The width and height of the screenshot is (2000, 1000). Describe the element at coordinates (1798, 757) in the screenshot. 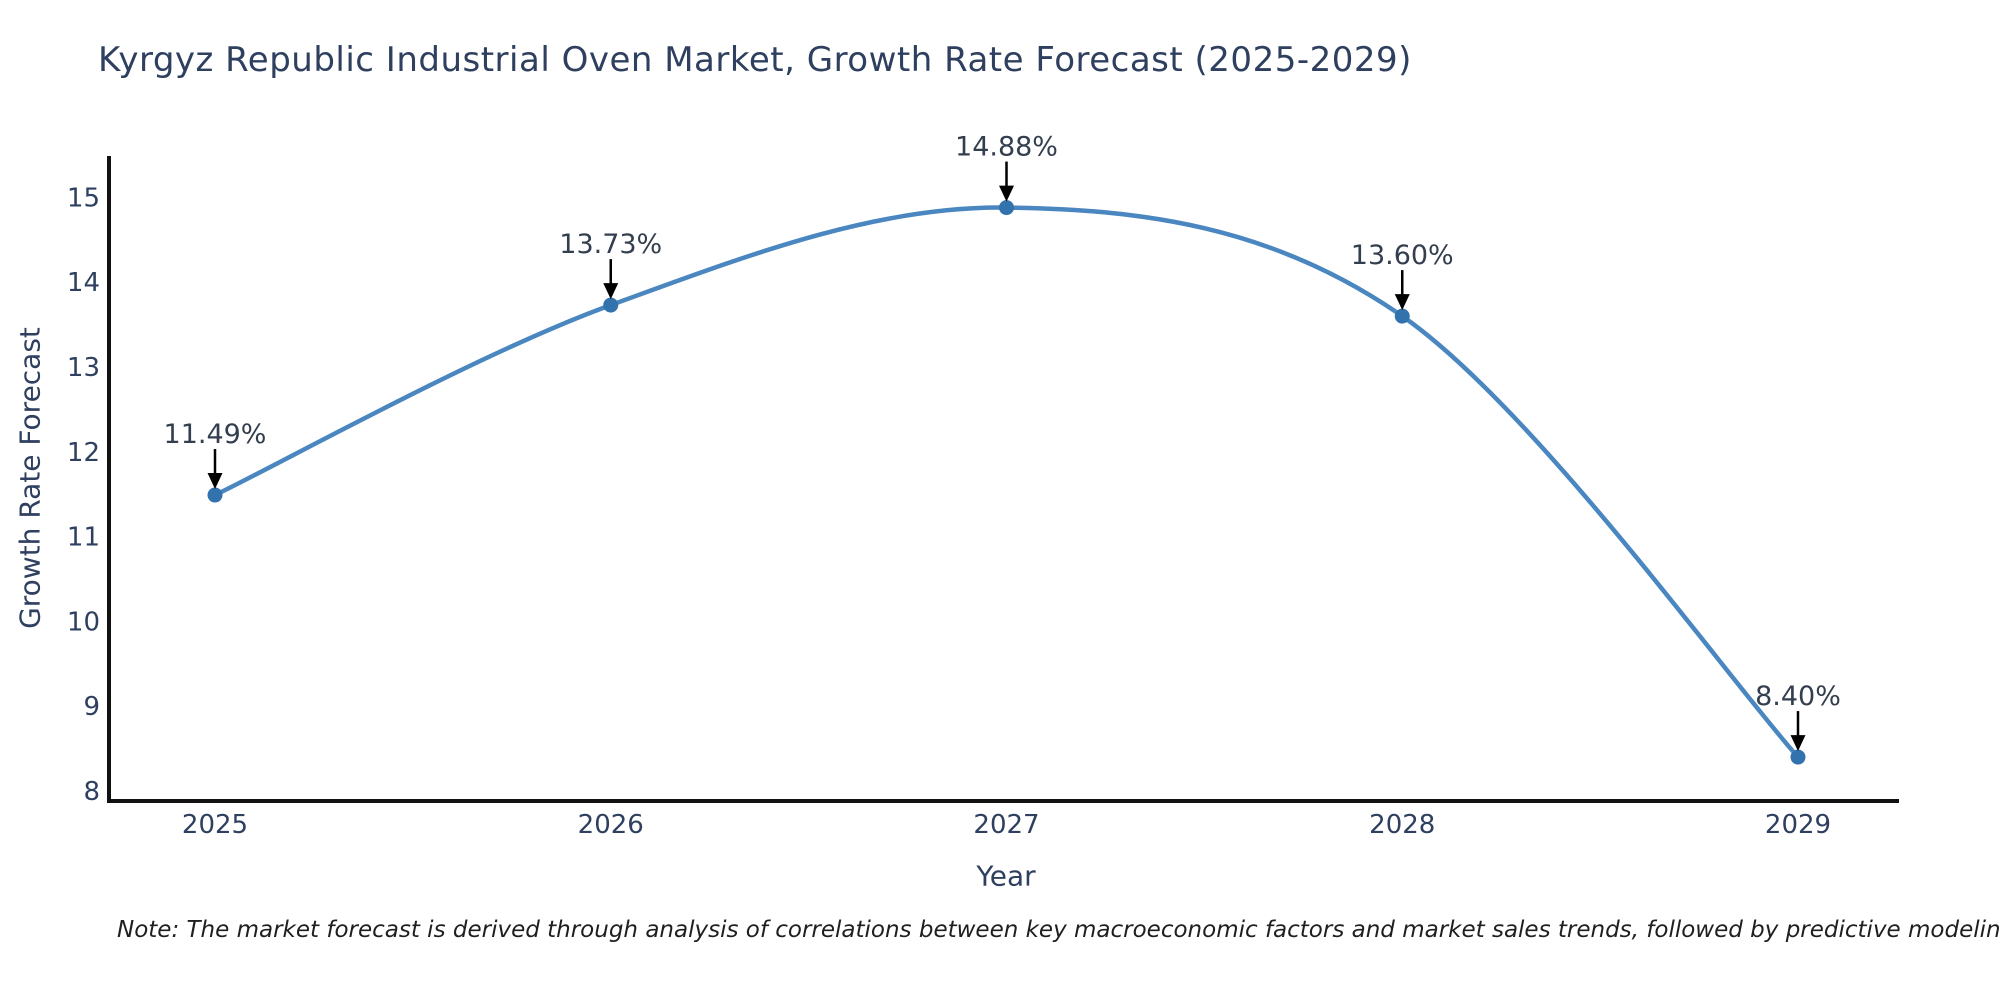

I see `data-point-marker-2029` at that location.